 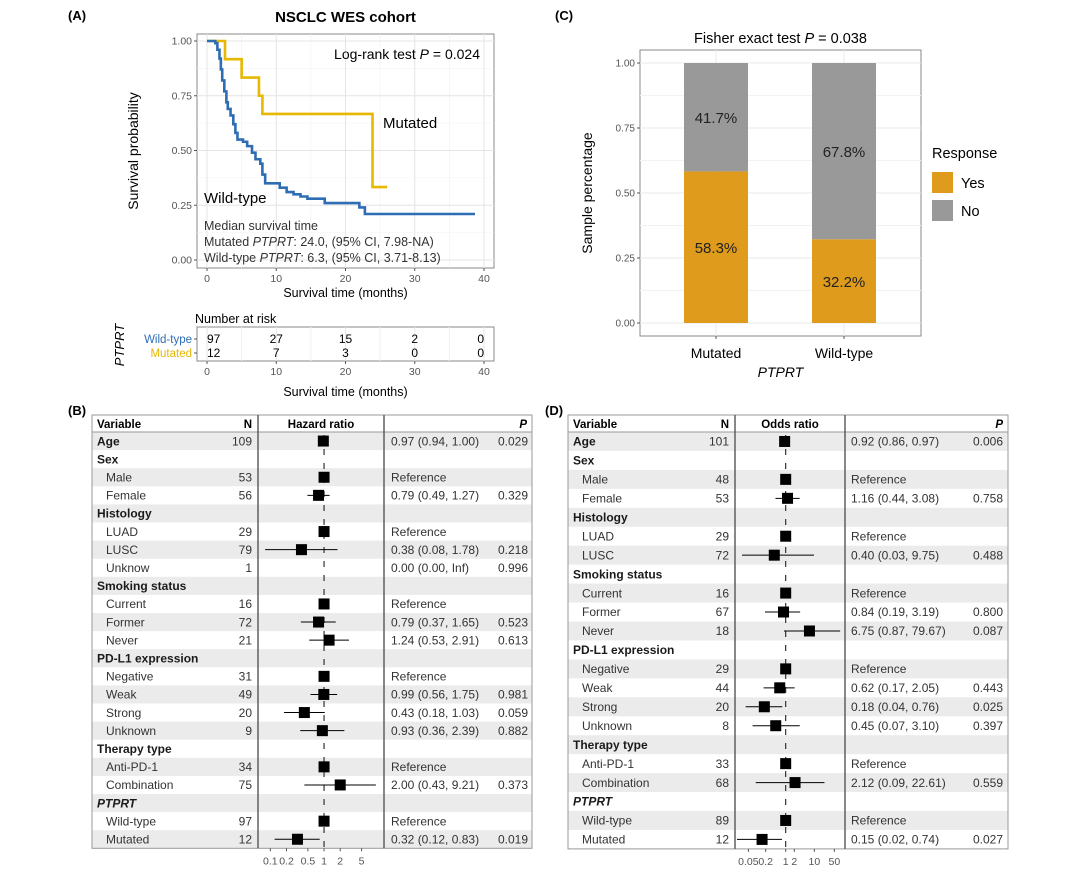 What do you see at coordinates (988, 783) in the screenshot?
I see `forest-p-value: 0.559` at bounding box center [988, 783].